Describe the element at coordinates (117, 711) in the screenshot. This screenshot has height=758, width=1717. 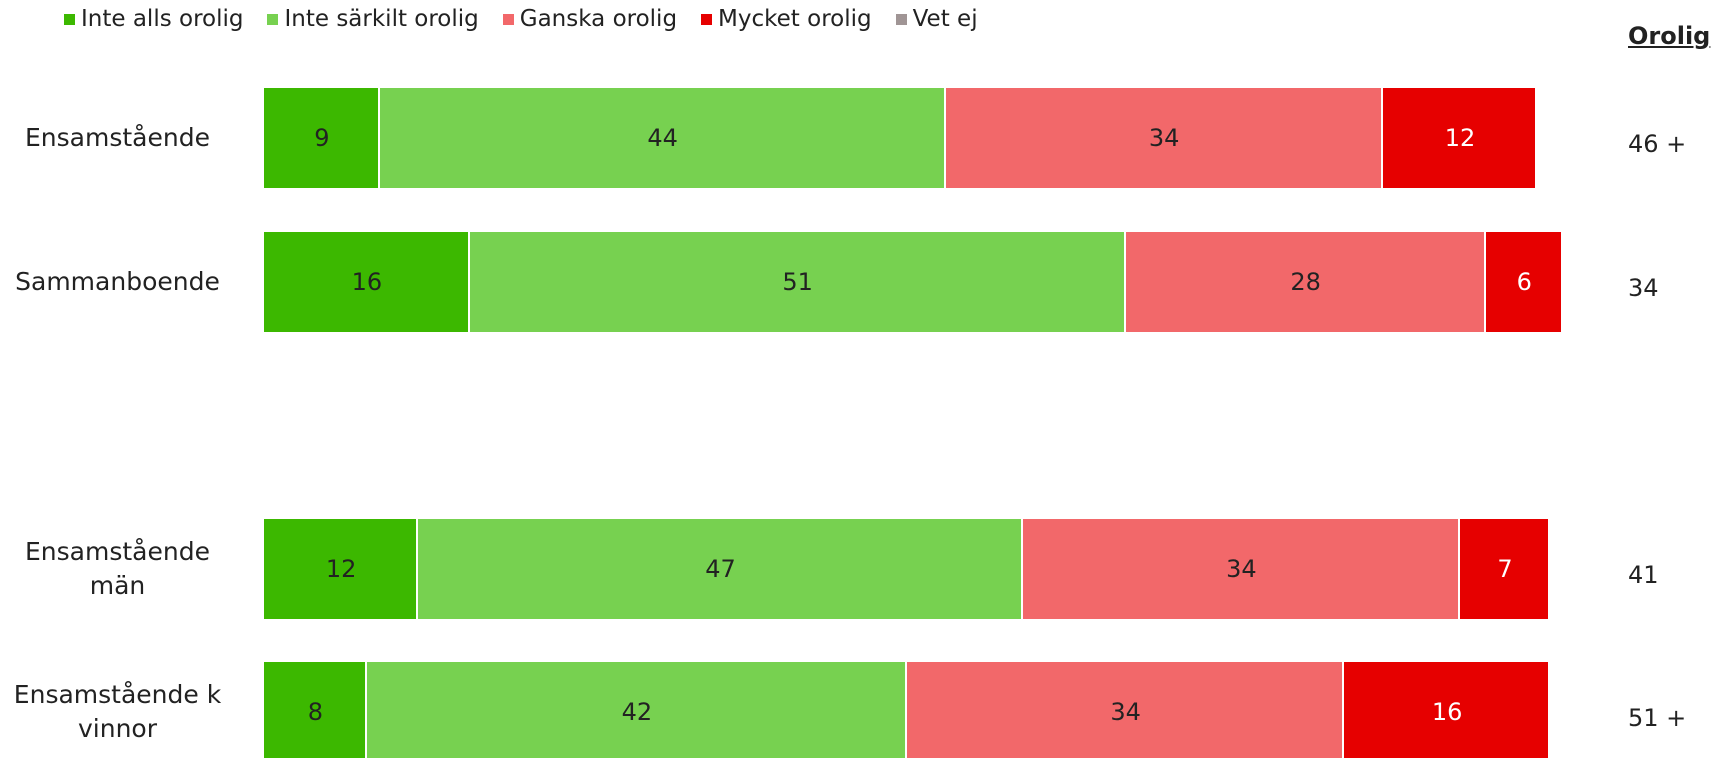
I see `category-label: Ensamstående kvinnor` at that location.